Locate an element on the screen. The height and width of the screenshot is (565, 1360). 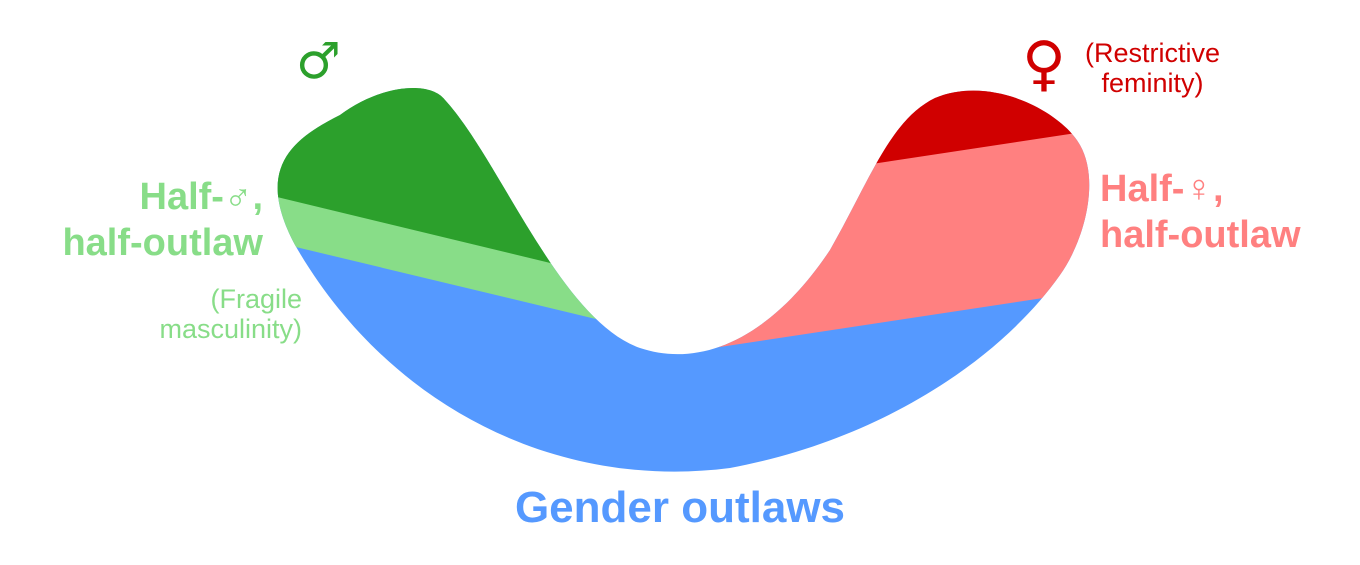
restrictive-note-line-2: feminity) is located at coordinates (1152, 83).